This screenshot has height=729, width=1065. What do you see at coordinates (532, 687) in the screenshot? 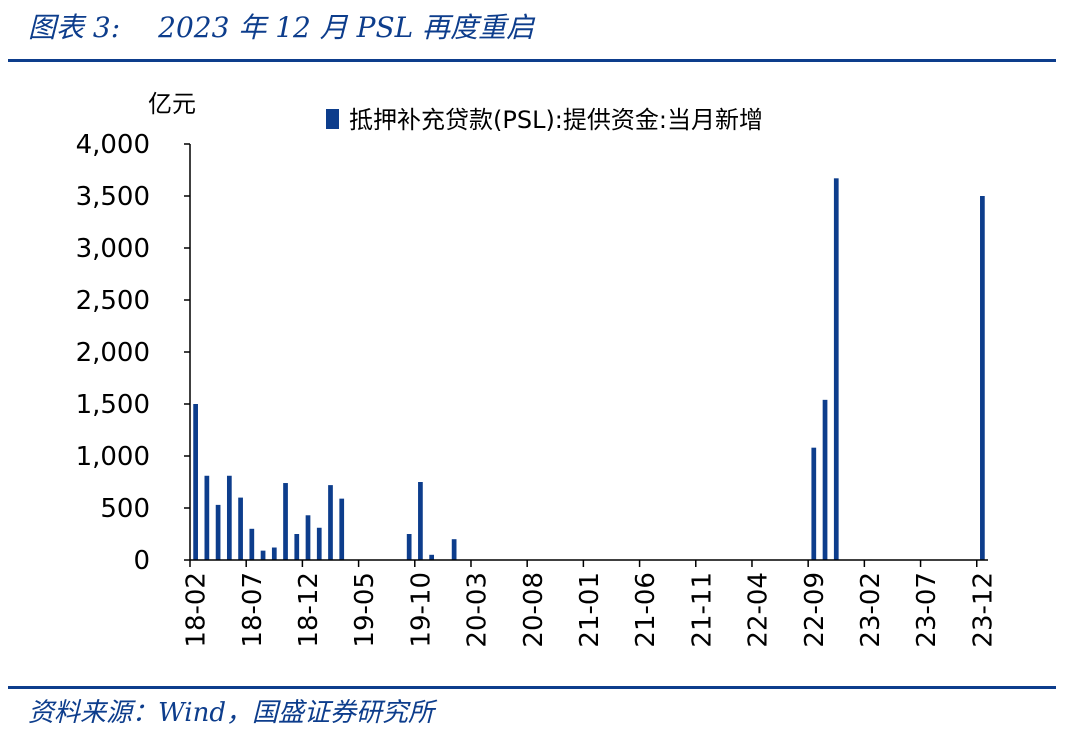
I see `bottom-rule` at bounding box center [532, 687].